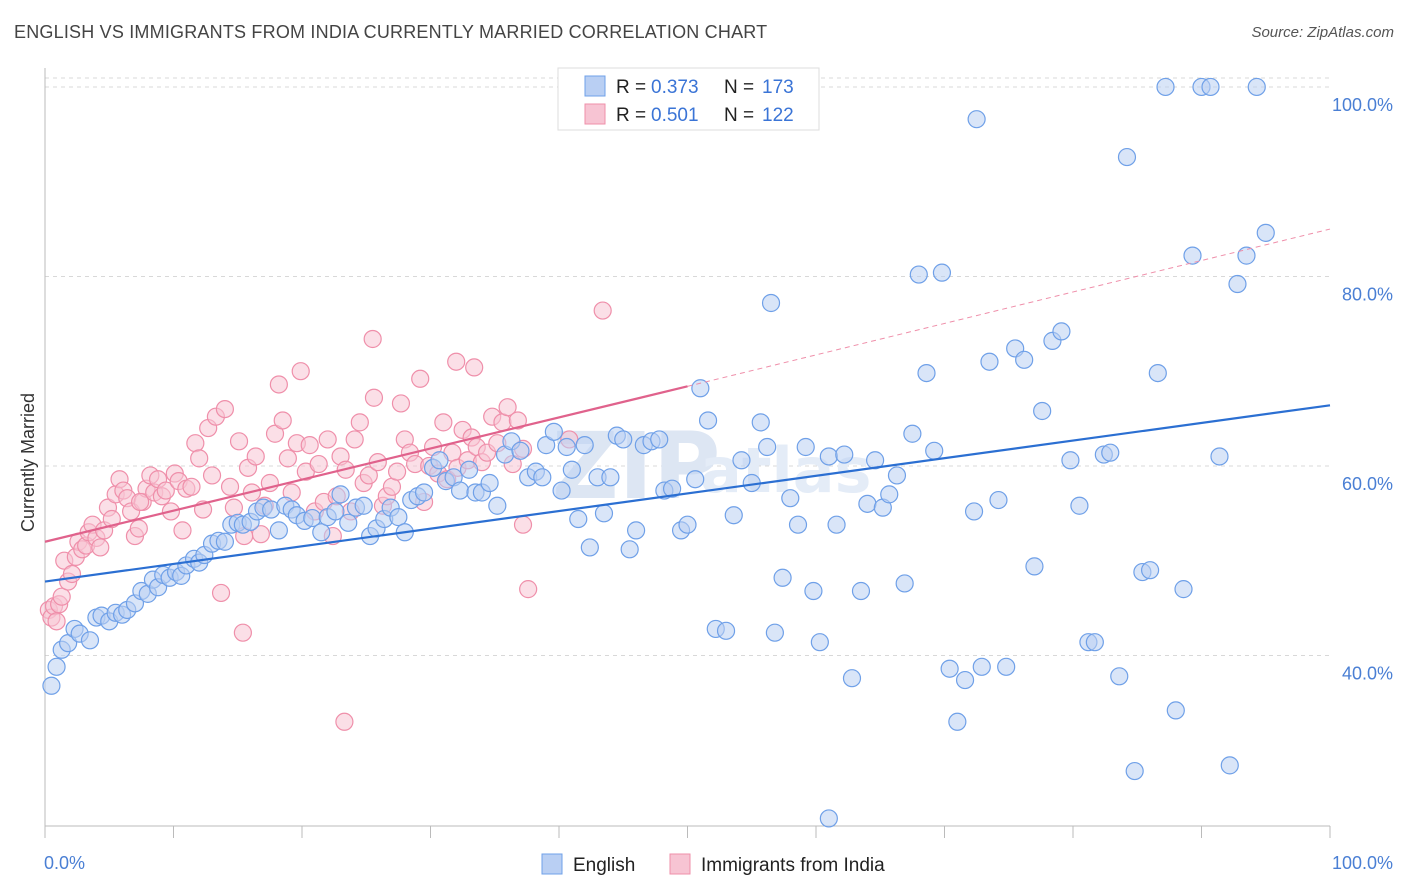  Describe the element at coordinates (713, 864) in the screenshot. I see `bottom-legend: English Immigrants from India` at that location.